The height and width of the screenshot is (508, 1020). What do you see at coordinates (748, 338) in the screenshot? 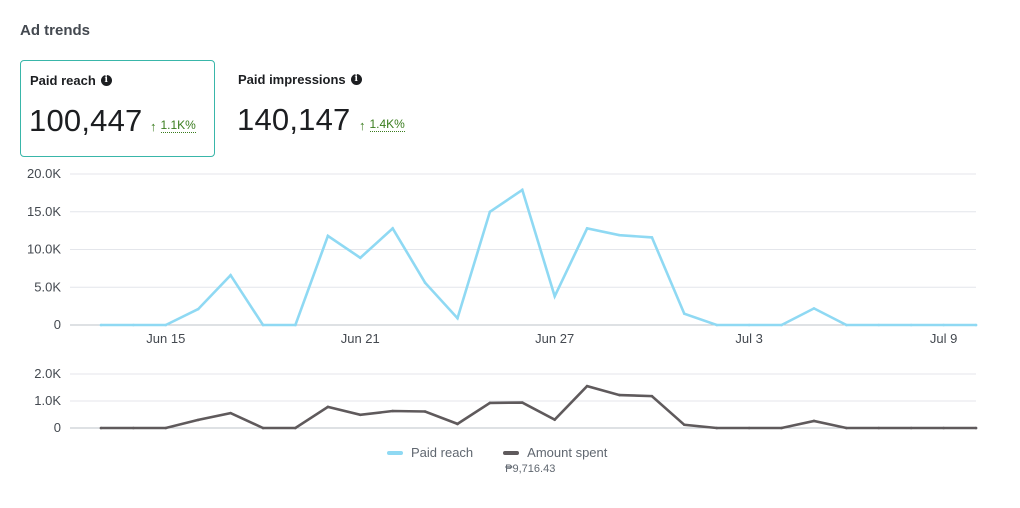
I see `x-tick-label: Jul 3` at bounding box center [748, 338].